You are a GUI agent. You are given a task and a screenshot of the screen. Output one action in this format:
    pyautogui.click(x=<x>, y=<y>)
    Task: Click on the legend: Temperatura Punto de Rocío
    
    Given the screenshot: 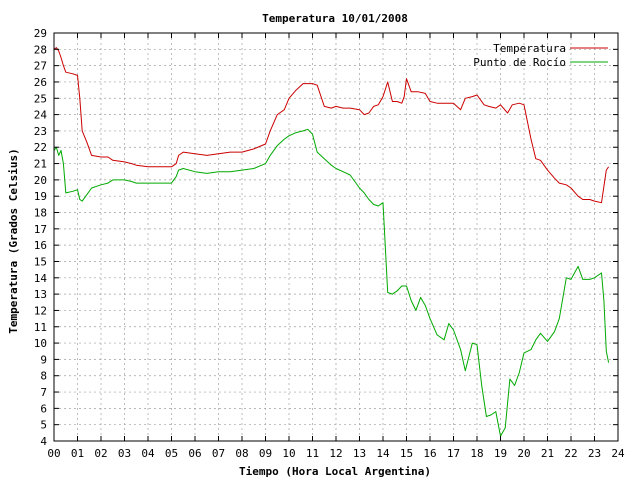 What is the action you would take?
    pyautogui.click(x=540, y=55)
    